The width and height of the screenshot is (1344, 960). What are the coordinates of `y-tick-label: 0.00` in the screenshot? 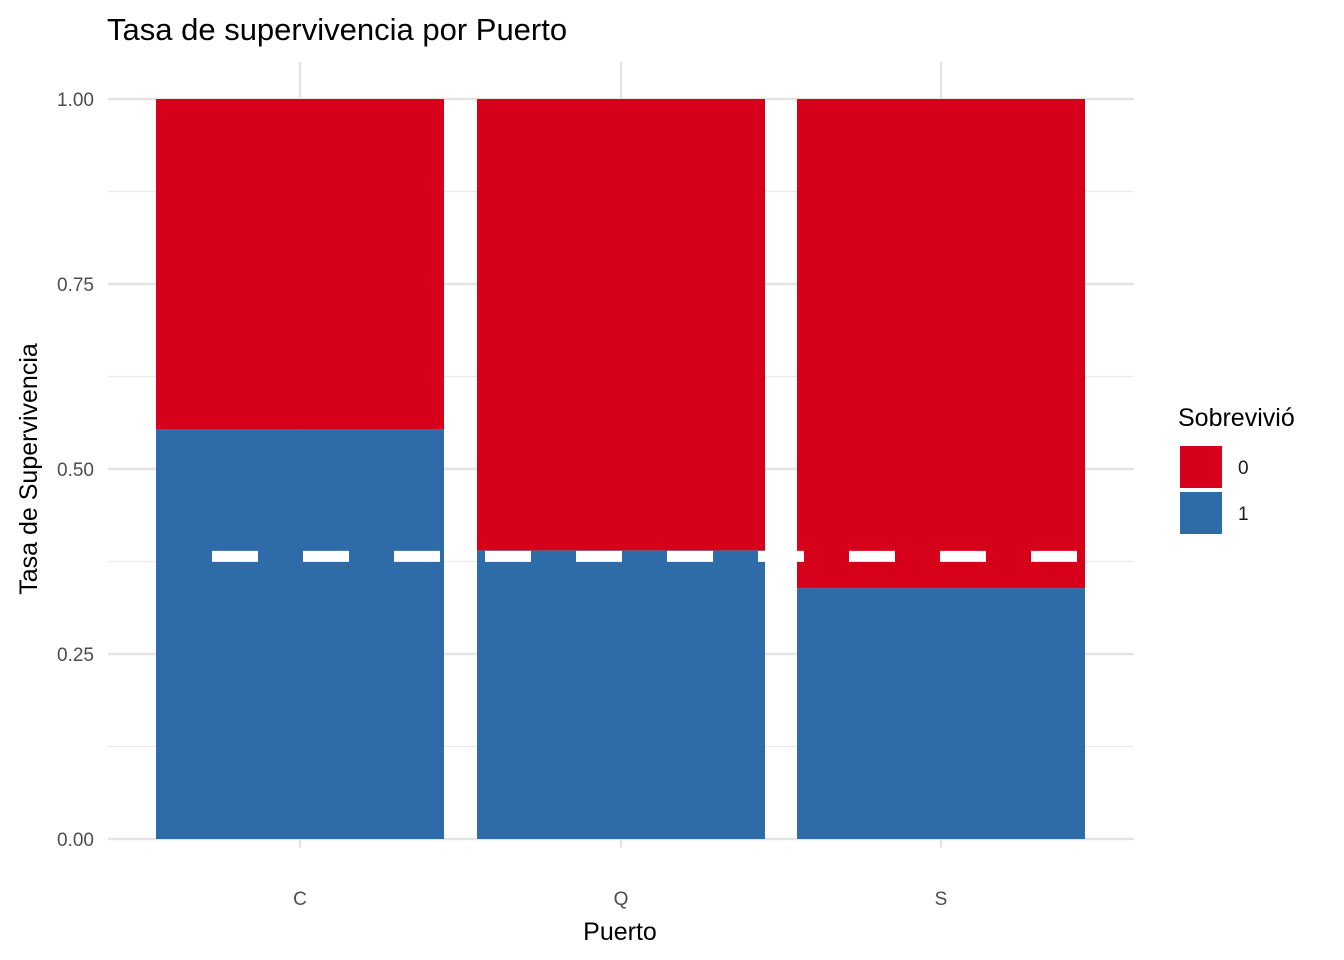 It's located at (75, 840).